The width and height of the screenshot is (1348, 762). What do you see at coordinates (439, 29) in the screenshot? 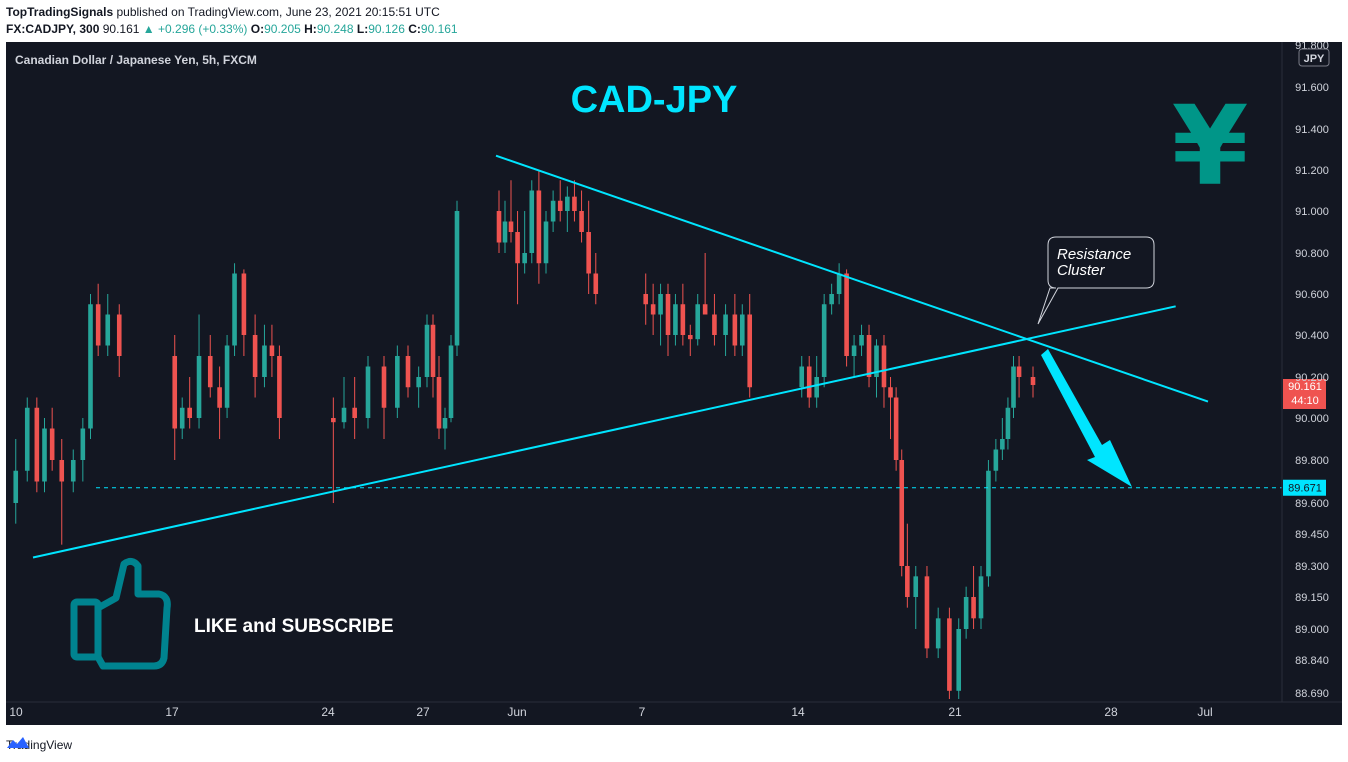
I see `close-value: 90.161` at bounding box center [439, 29].